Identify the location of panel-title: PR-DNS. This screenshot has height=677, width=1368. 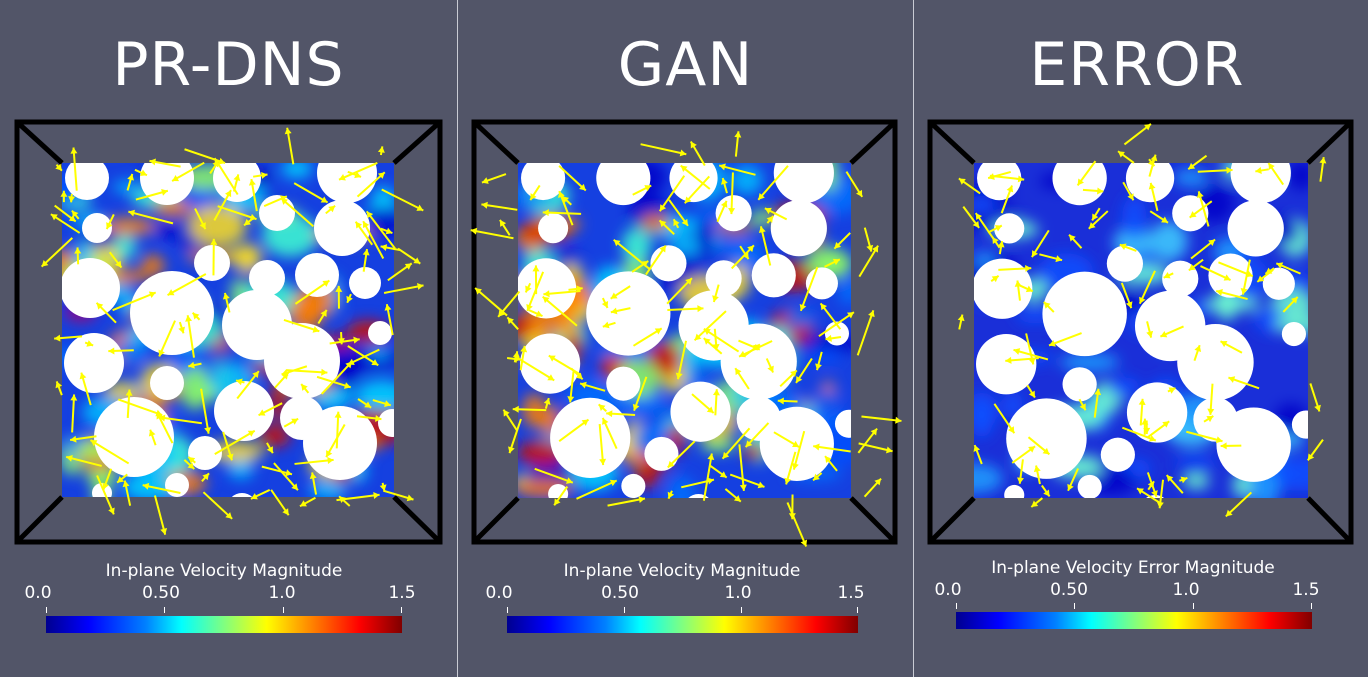
(228, 65).